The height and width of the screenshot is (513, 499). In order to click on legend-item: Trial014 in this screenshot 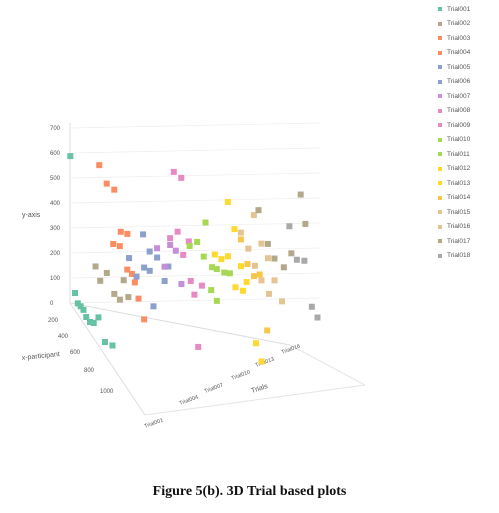, I will do `click(468, 198)`.